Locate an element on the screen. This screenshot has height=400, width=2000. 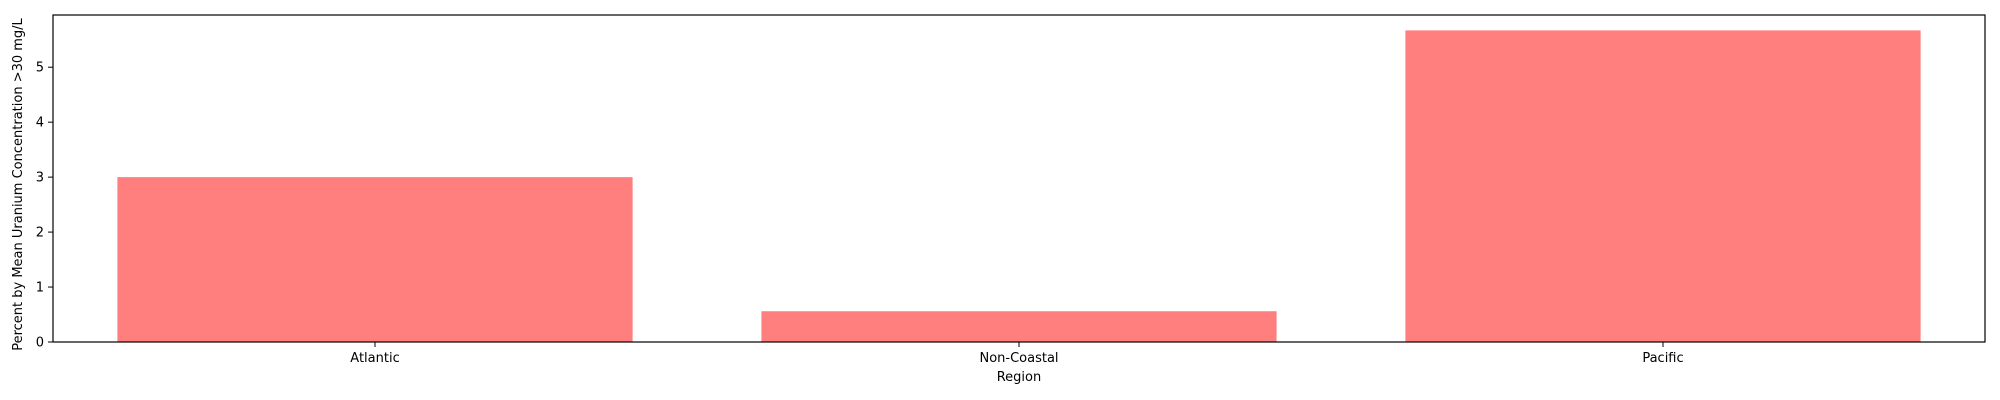
y-tick-label: 4 is located at coordinates (40, 123).